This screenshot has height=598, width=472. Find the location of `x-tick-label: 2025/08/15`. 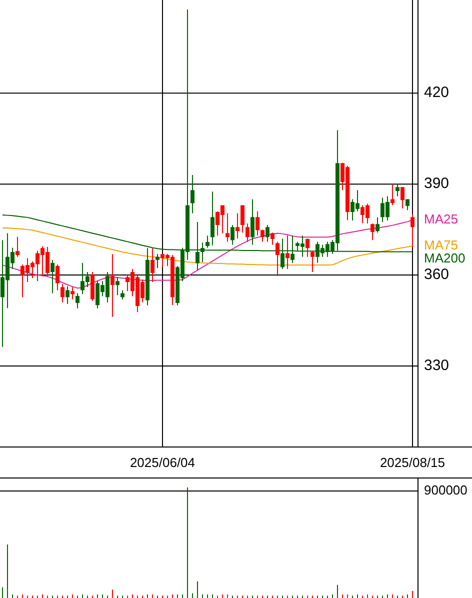

x-tick-label: 2025/08/15 is located at coordinates (413, 462).